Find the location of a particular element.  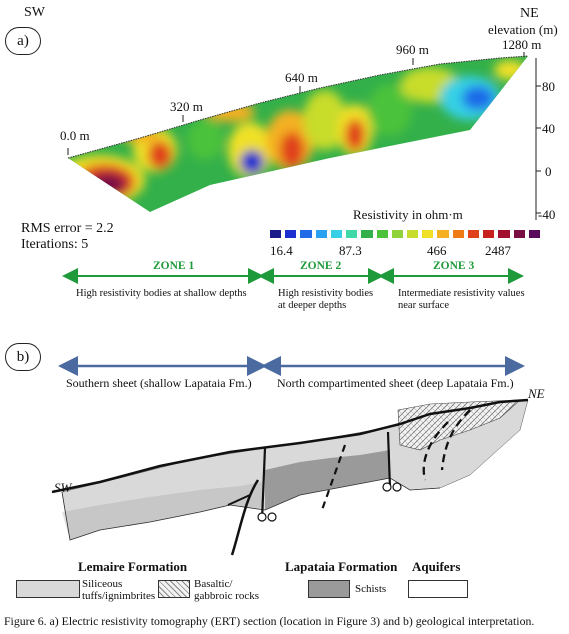

elevation-axis-label: elevation (m) is located at coordinates (523, 29).